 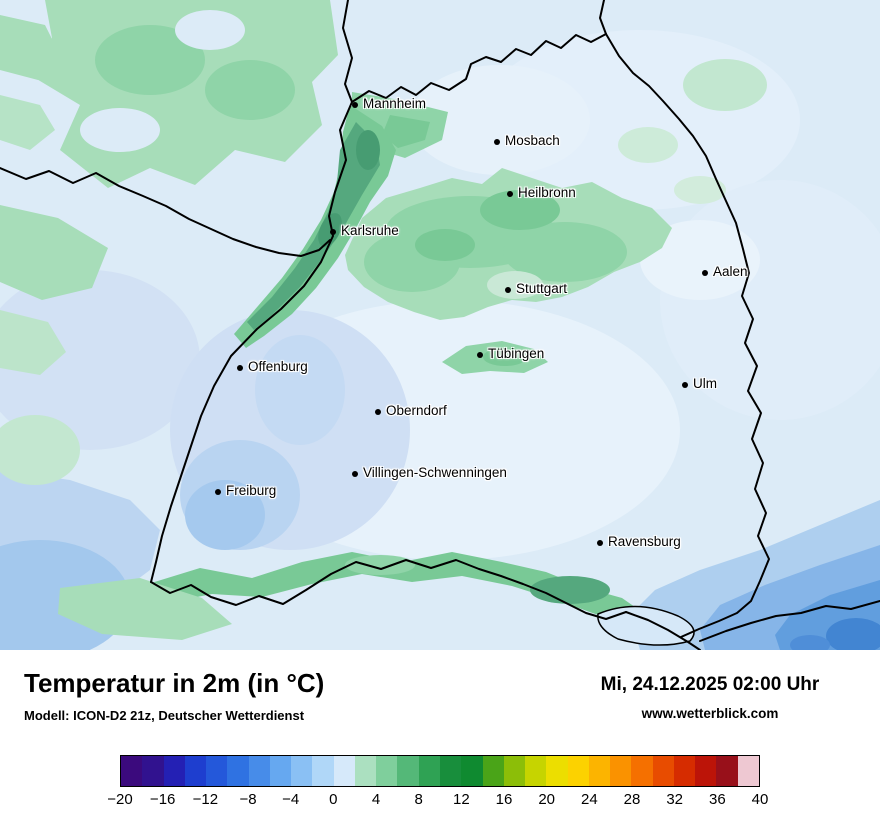 I want to click on colorbar-tick-label: −20, so click(x=120, y=799).